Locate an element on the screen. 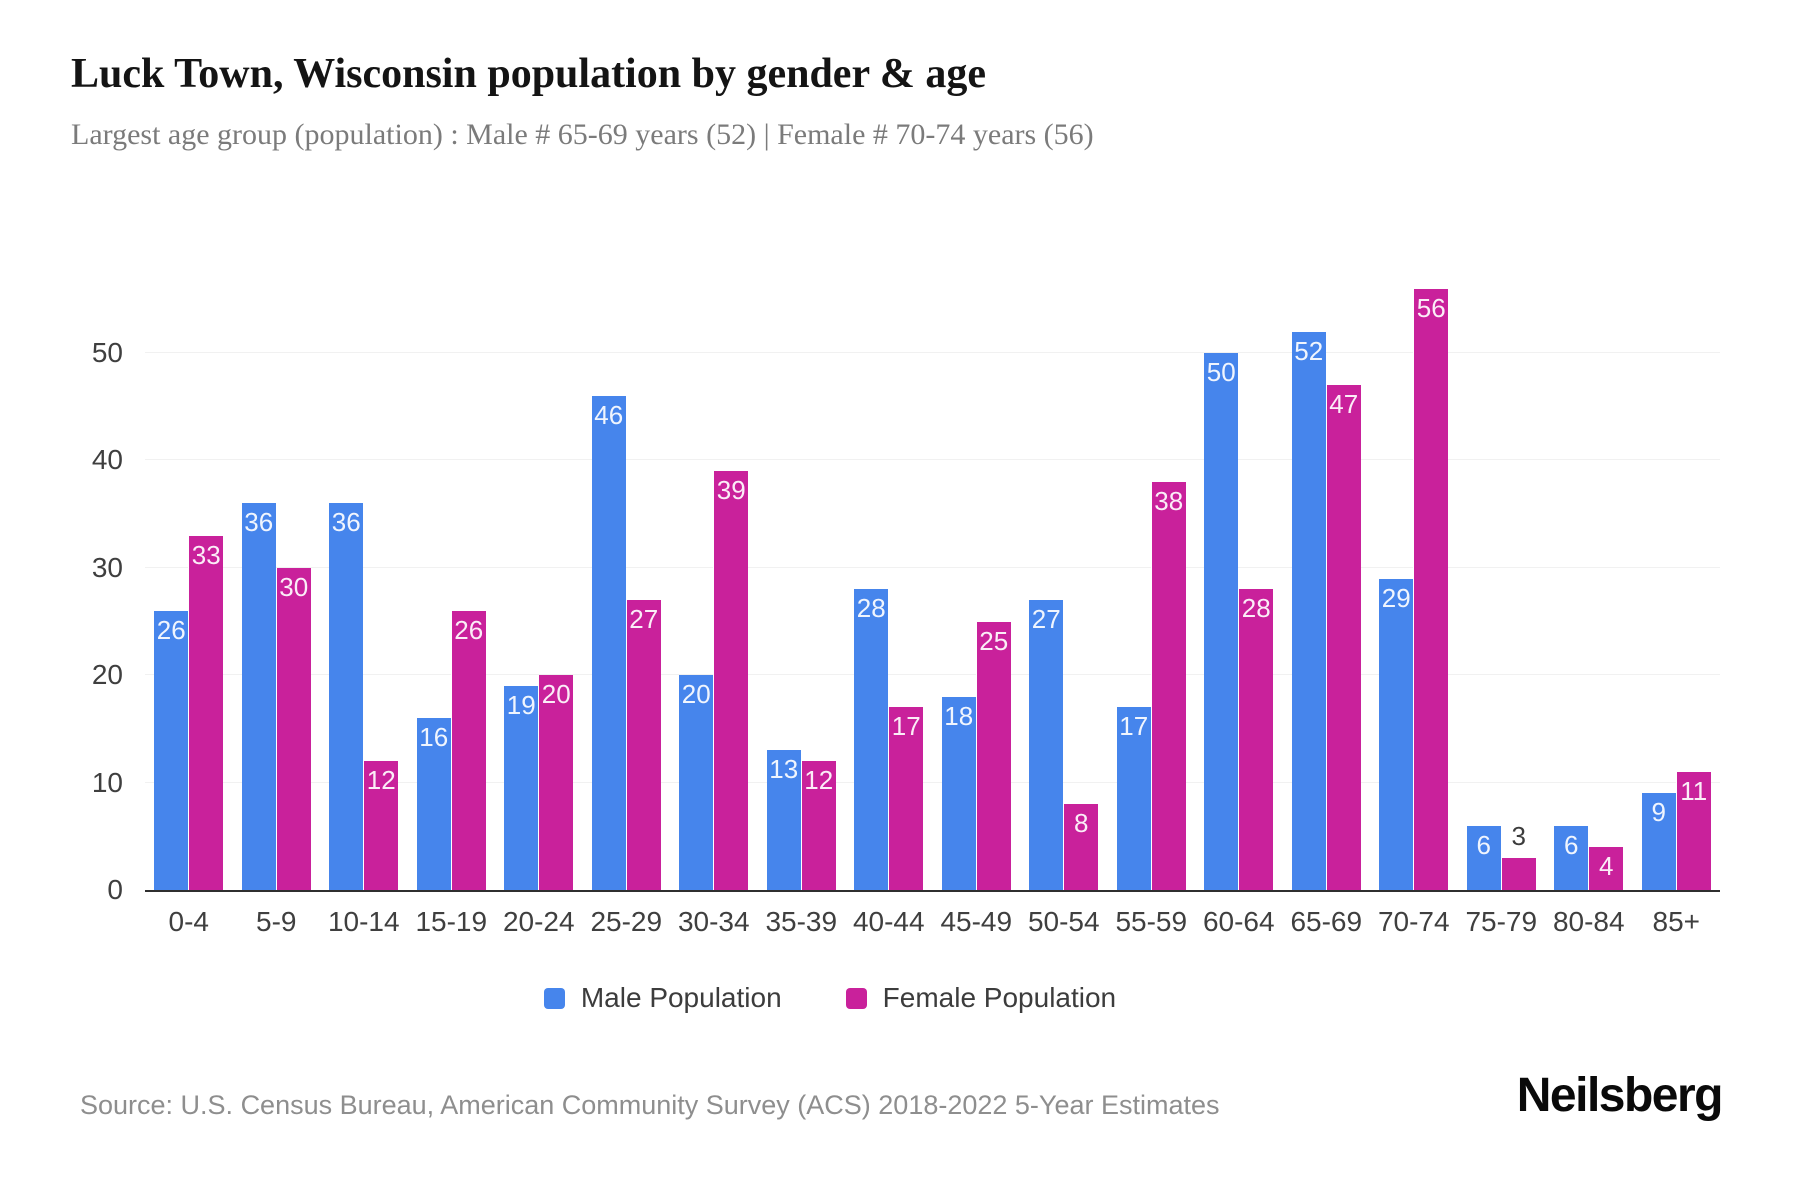  bar-value-label: 50 is located at coordinates (1221, 372).